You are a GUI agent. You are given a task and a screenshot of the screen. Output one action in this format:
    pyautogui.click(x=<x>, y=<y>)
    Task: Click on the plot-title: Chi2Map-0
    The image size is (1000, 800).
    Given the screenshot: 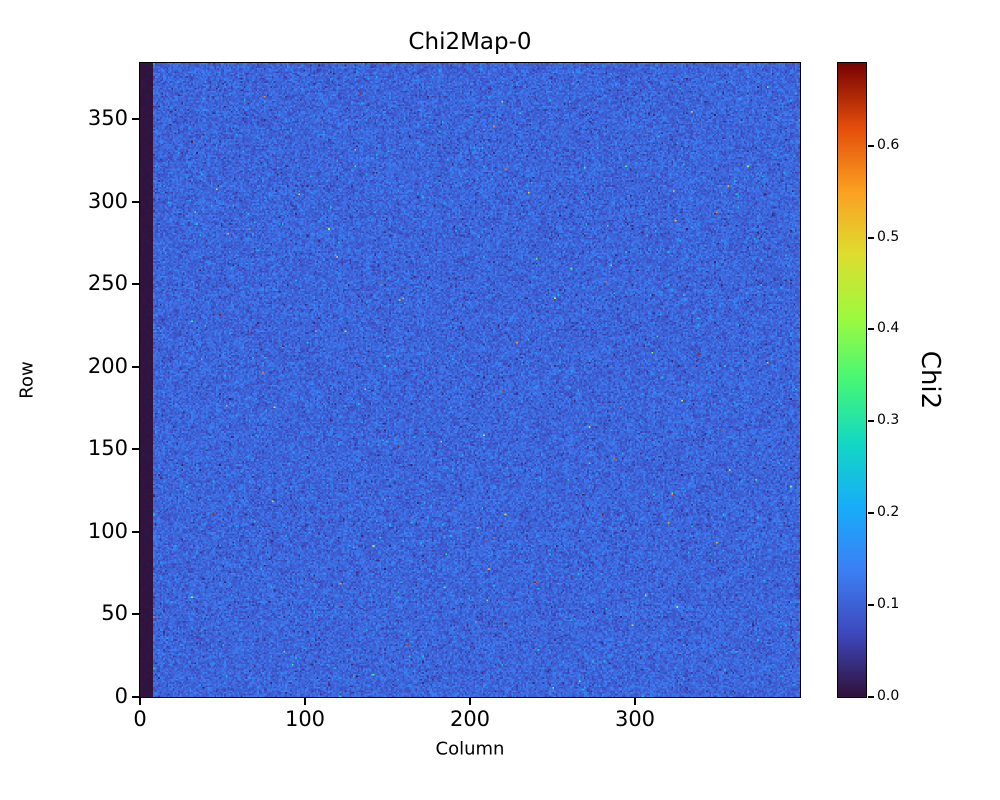 What is the action you would take?
    pyautogui.click(x=470, y=42)
    